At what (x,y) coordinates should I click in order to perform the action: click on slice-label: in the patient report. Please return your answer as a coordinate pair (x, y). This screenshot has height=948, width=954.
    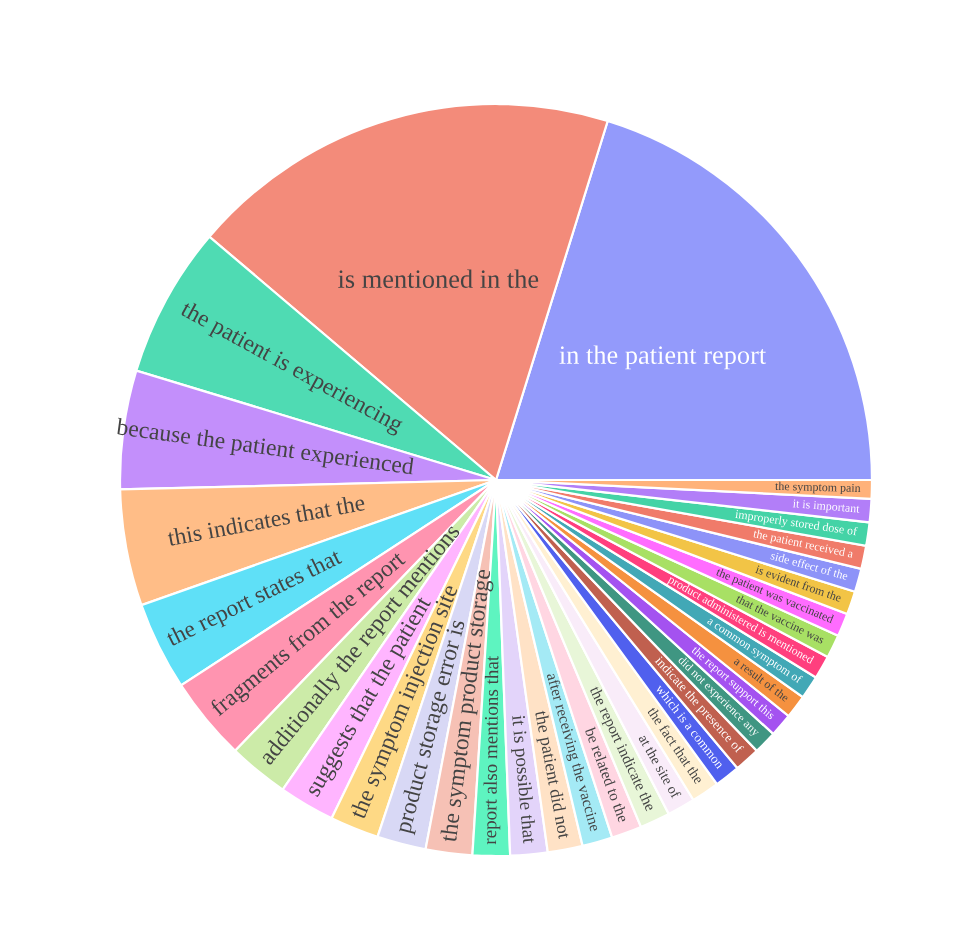
    Looking at the image, I should click on (663, 357).